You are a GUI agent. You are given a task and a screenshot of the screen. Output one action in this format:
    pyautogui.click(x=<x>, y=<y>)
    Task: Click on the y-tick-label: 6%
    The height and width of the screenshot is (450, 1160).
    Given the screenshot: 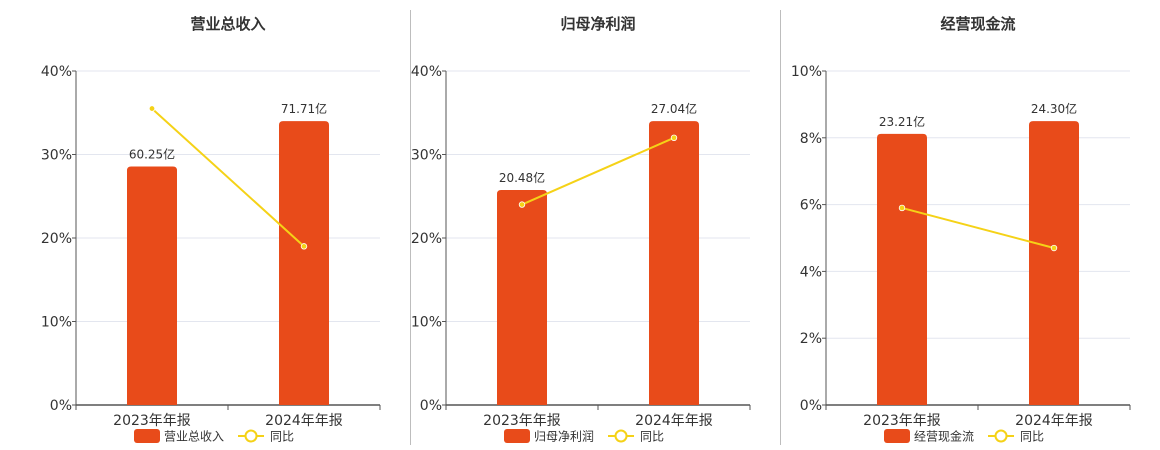 What is the action you would take?
    pyautogui.click(x=811, y=206)
    